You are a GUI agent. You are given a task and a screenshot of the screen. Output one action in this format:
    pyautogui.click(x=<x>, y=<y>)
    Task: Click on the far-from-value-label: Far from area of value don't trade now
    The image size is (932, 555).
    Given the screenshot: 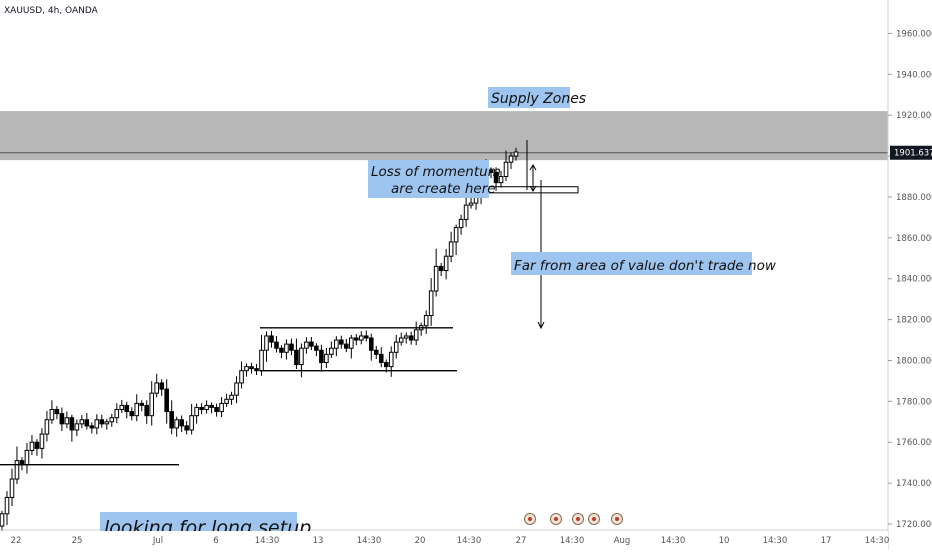 What is the action you would take?
    pyautogui.click(x=644, y=263)
    